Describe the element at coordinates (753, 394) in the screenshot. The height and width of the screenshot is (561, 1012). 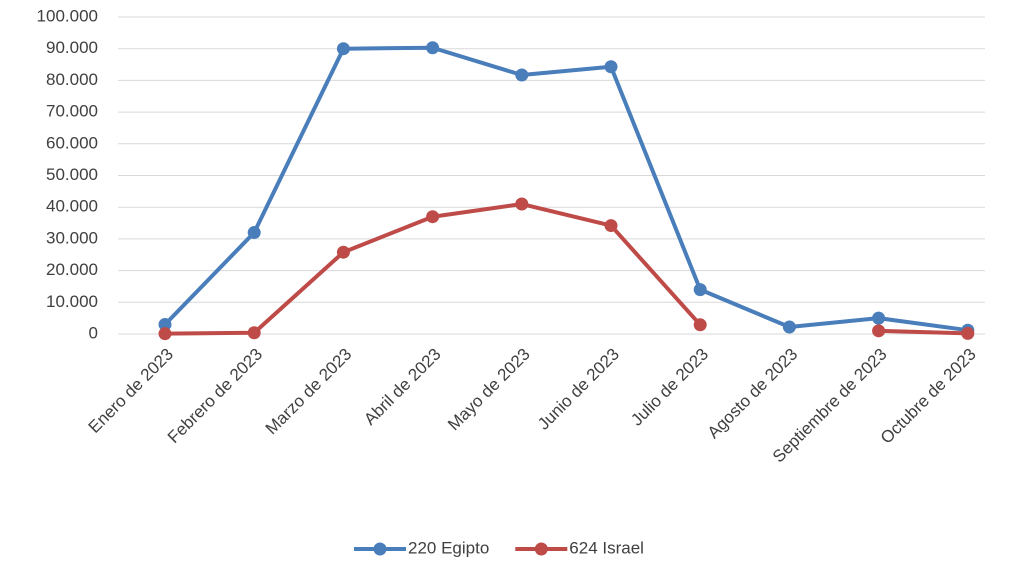
I see `x-tick-label: Agosto de 2023` at that location.